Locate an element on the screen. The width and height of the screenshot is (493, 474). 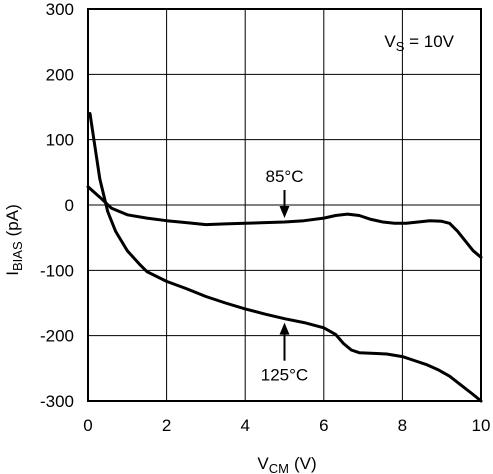
x-tick-labels: 0 2 4 6 8 10 is located at coordinates (286, 425).